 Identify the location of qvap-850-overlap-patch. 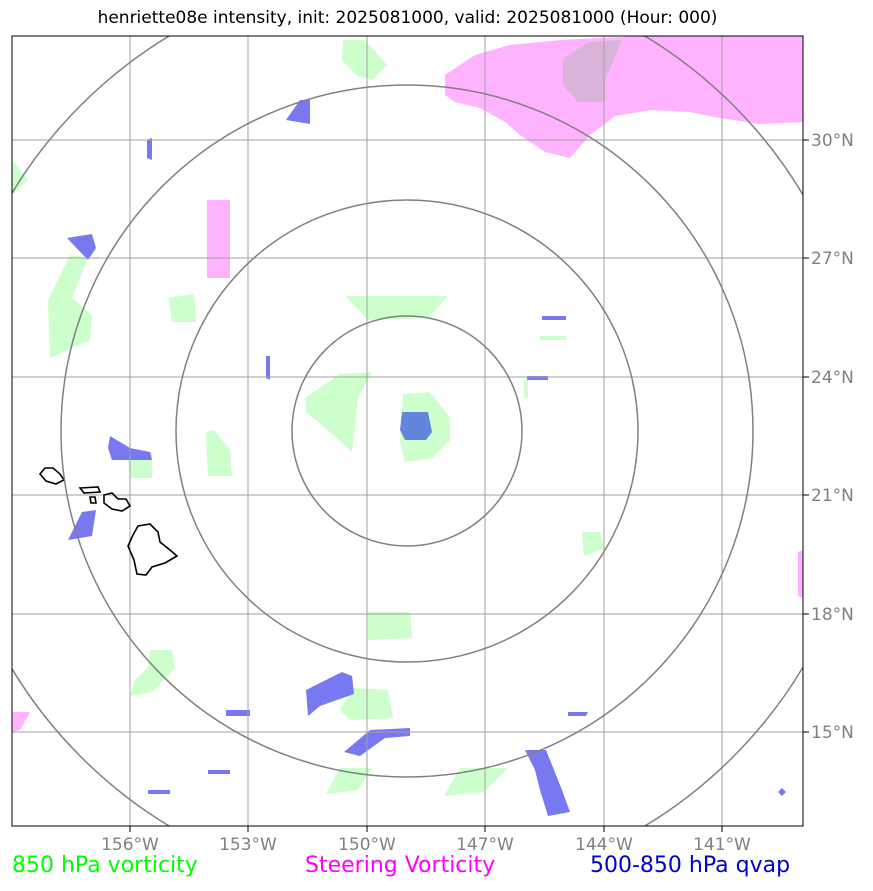
(416, 426).